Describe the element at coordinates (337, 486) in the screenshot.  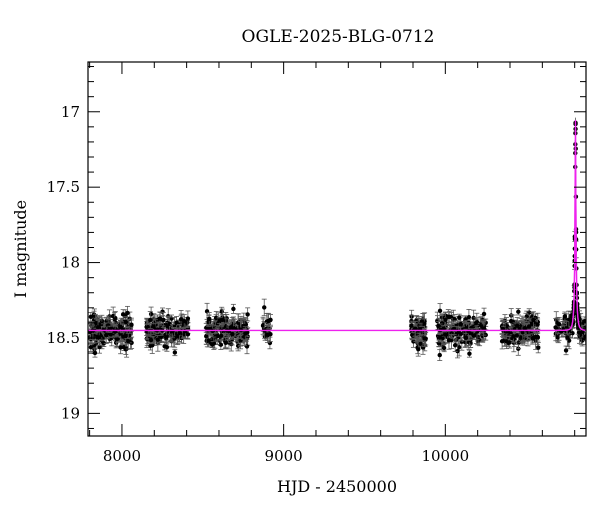
I see `x-axis-label: HJD - 2450000` at that location.